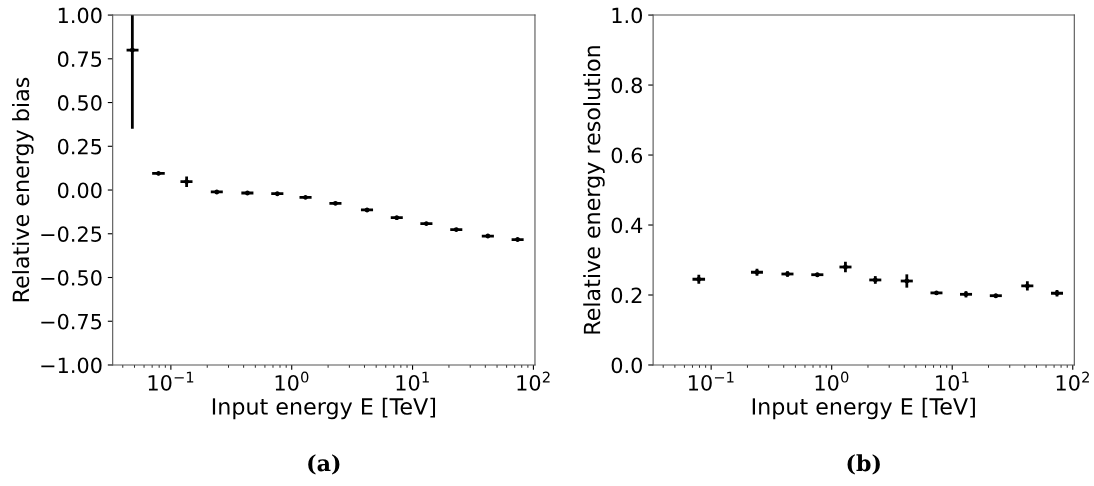 The width and height of the screenshot is (1094, 486). Describe the element at coordinates (79, 190) in the screenshot. I see `y-tick-label: 0.00` at that location.